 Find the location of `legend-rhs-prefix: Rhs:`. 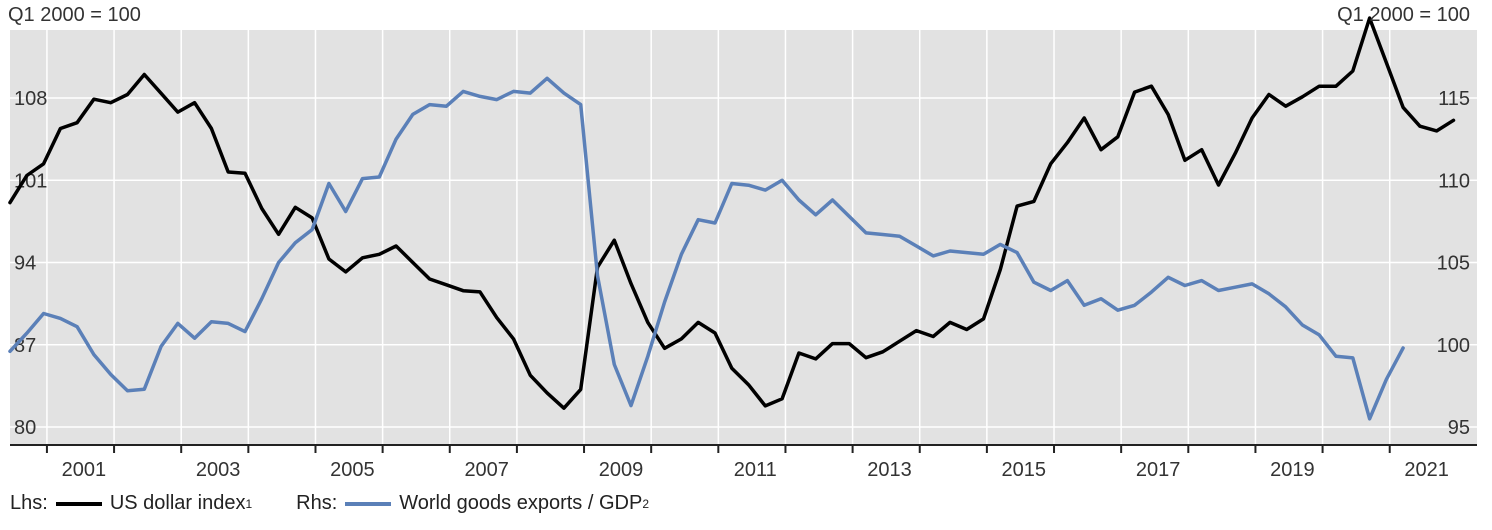

legend-rhs-prefix: Rhs: is located at coordinates (317, 503).